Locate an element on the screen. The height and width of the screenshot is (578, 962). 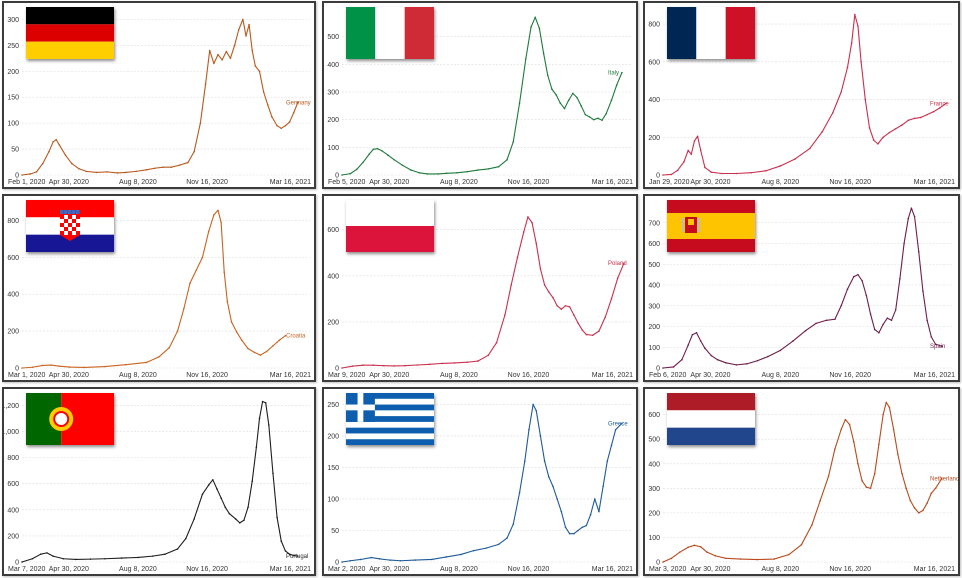
x-tick-label: Mar 3, 2020 is located at coordinates (667, 569).